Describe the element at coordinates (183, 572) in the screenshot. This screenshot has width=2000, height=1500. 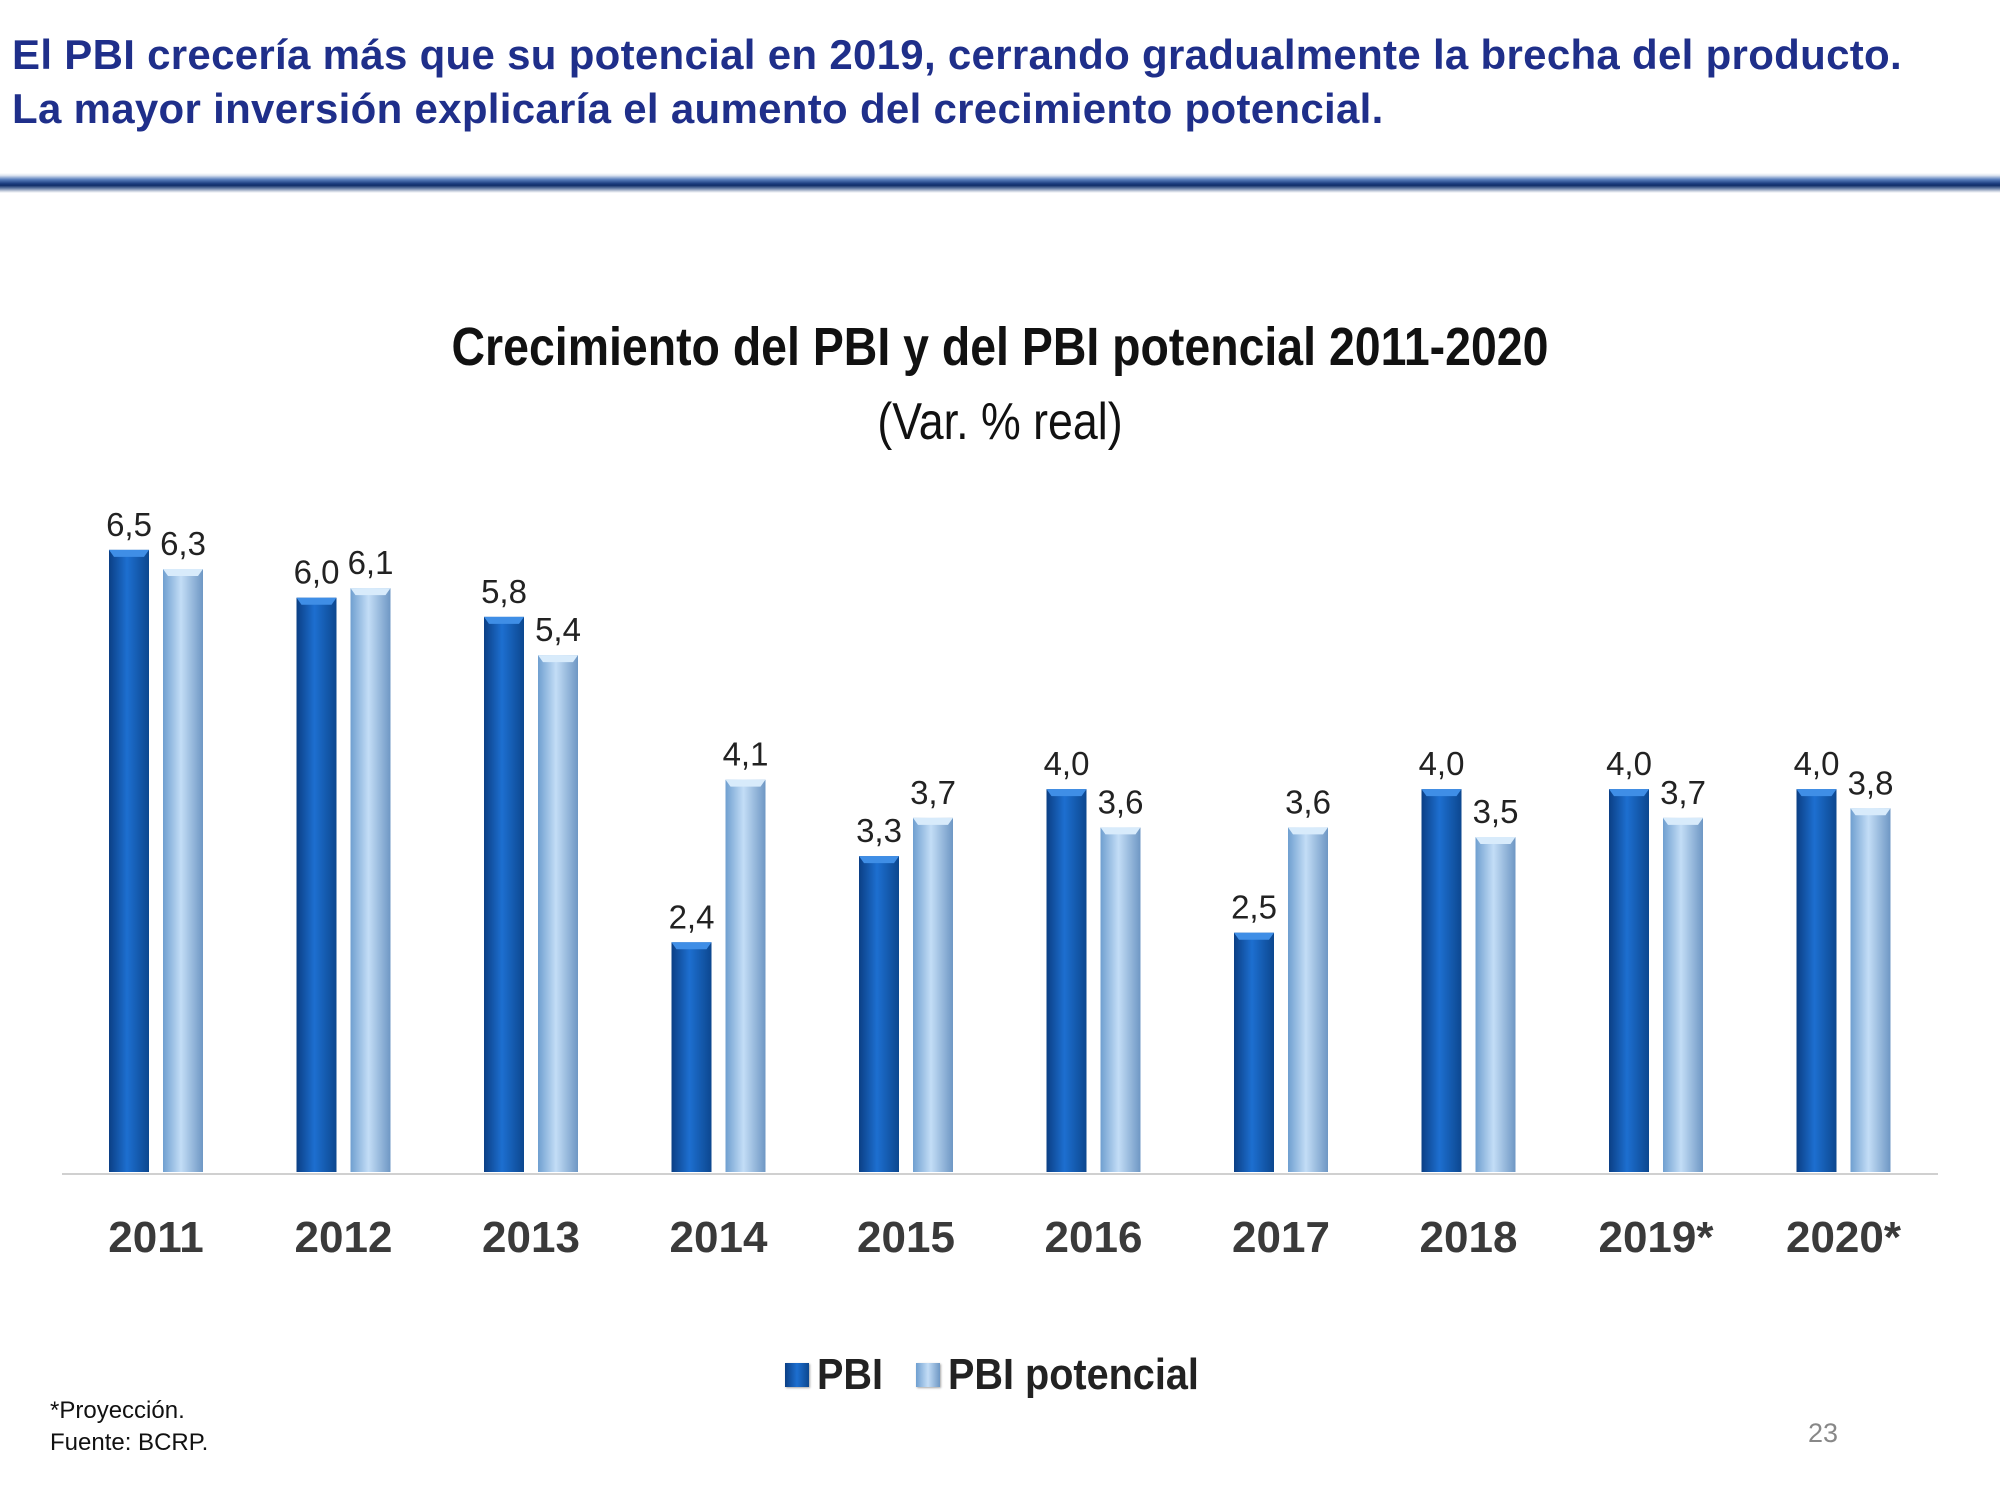
I see `bar-cap-pbi-potencial-2011` at that location.